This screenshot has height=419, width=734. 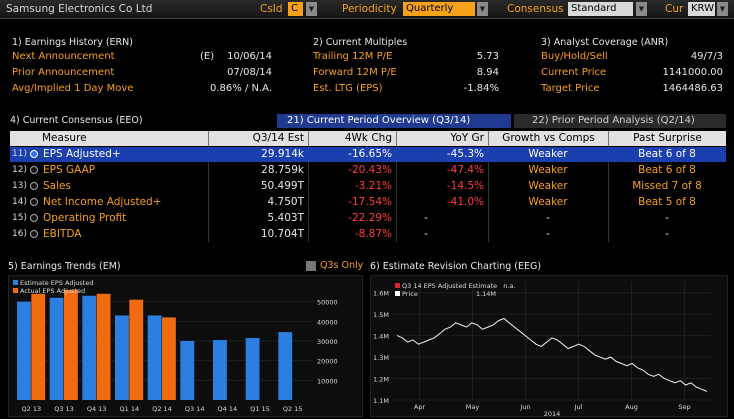 What do you see at coordinates (692, 72) in the screenshot?
I see `row-value: 1141000.00` at bounding box center [692, 72].